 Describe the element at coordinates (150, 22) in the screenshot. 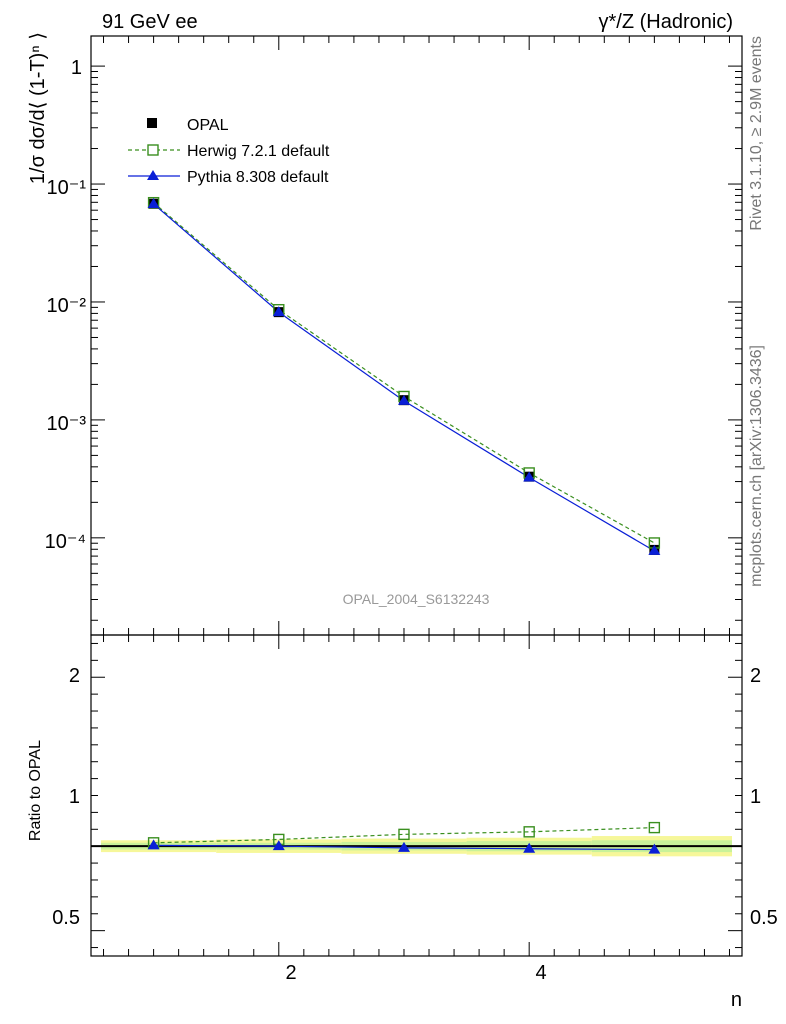

I see `header-left: 91 GeV ee` at that location.